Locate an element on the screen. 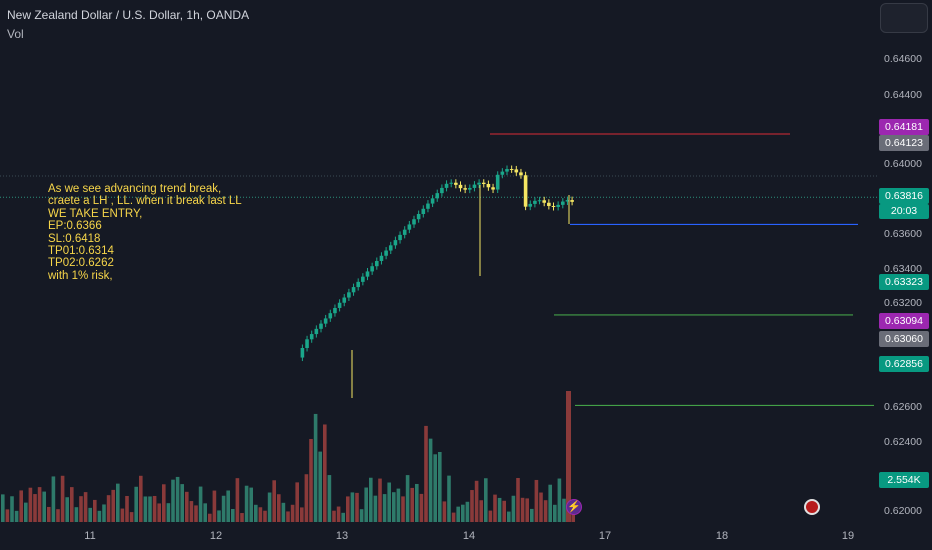  price-tick: 0.62000 is located at coordinates (903, 511).